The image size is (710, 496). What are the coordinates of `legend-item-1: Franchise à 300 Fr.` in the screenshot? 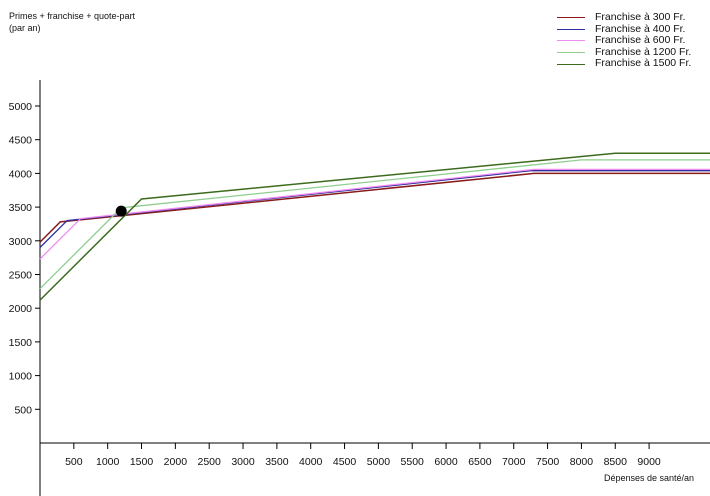 It's located at (624, 17).